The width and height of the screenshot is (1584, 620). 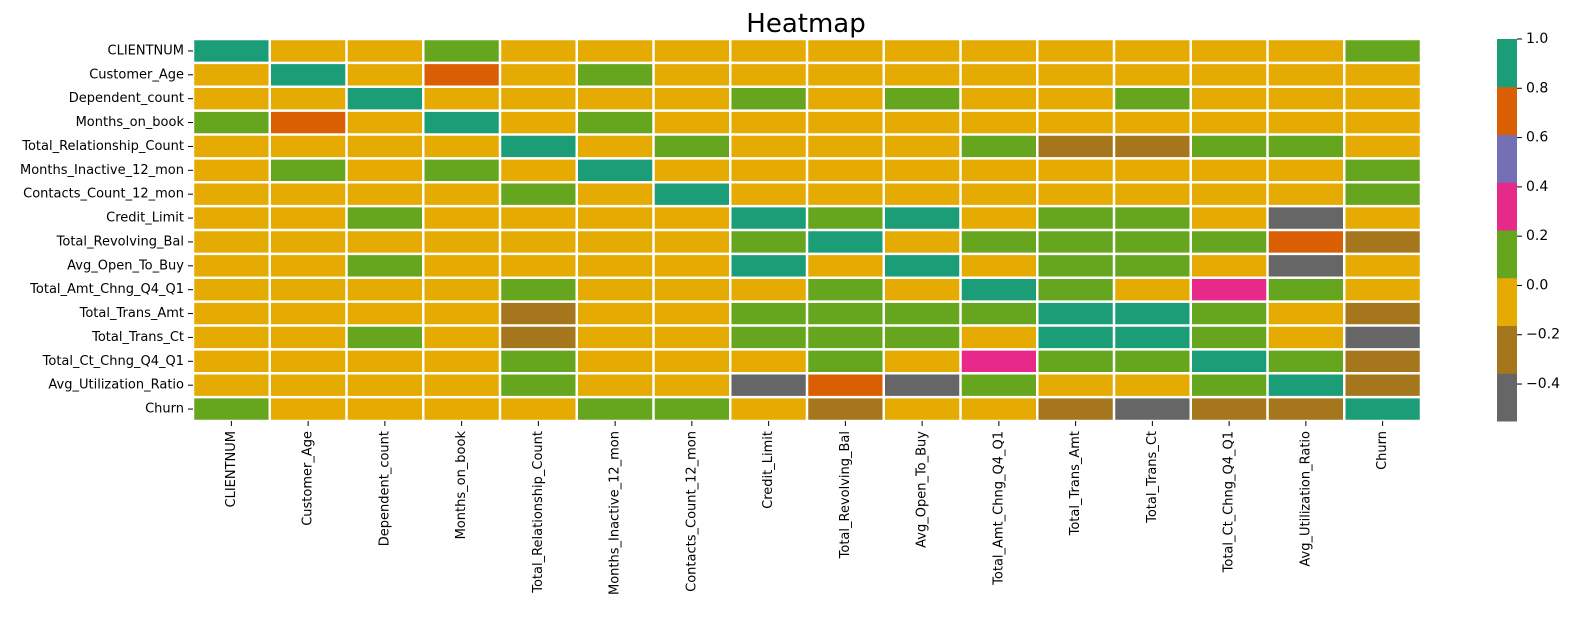 I want to click on colorbar-tick-label: −0.4, so click(x=1543, y=384).